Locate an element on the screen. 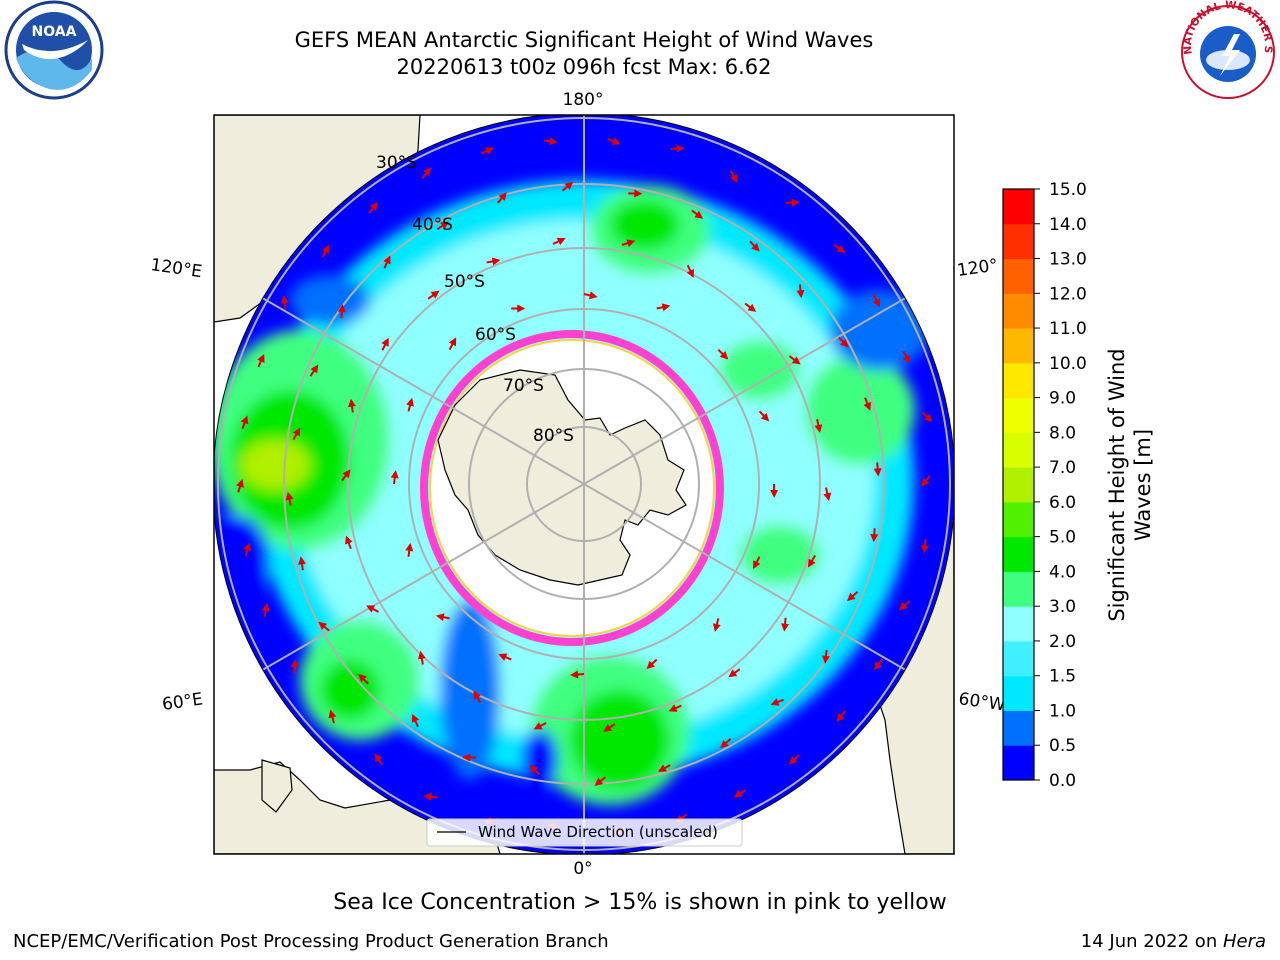 The width and height of the screenshot is (1280, 960). map-subtitle: 20220613 t00z 096h fcst Max: 6.62 is located at coordinates (584, 67).